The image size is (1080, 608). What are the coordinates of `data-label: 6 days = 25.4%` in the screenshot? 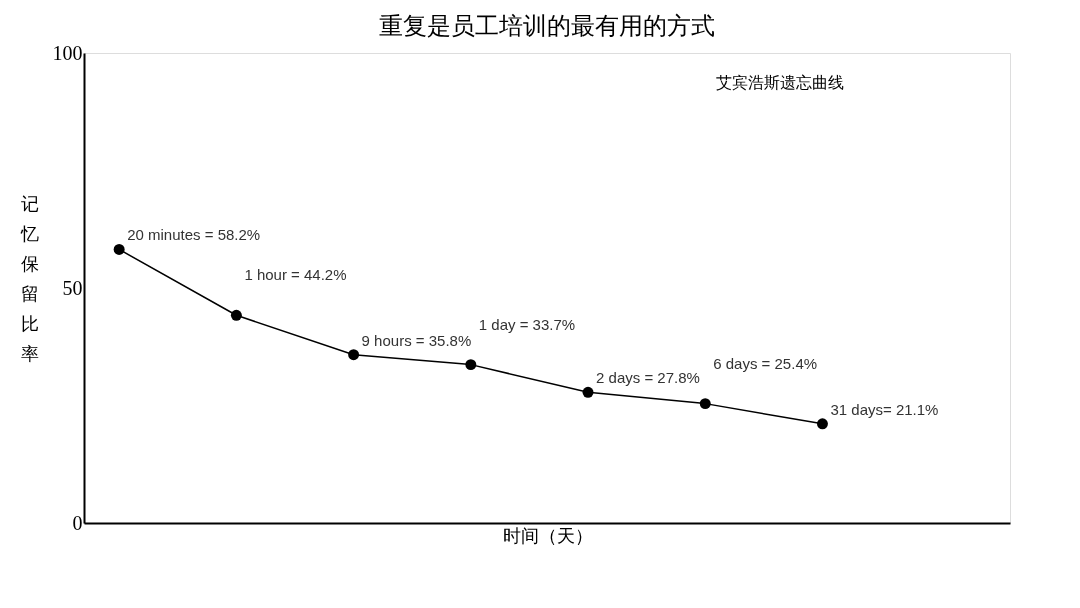 It's located at (765, 363).